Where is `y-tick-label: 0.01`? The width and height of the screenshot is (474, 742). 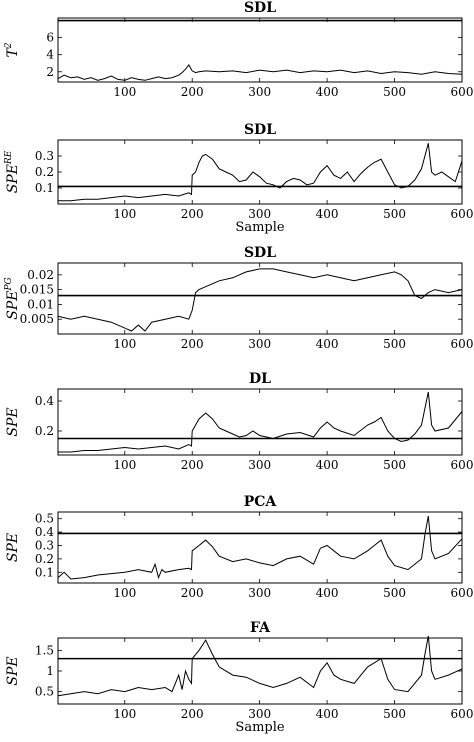 y-tick-label: 0.01 is located at coordinates (40, 304).